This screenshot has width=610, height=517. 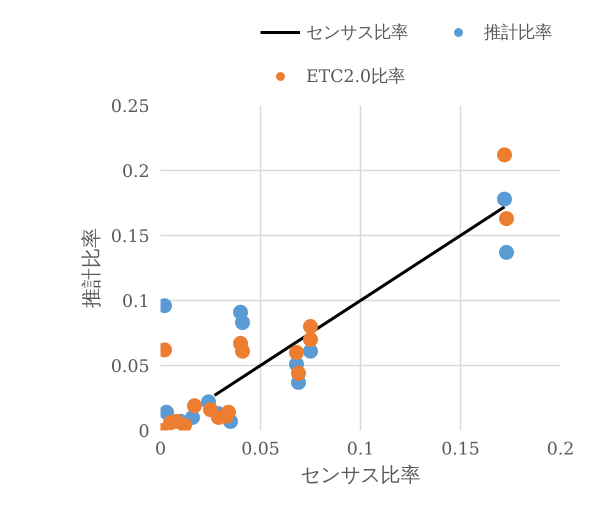 What do you see at coordinates (90, 268) in the screenshot?
I see `y-axis-title: 推計比率` at bounding box center [90, 268].